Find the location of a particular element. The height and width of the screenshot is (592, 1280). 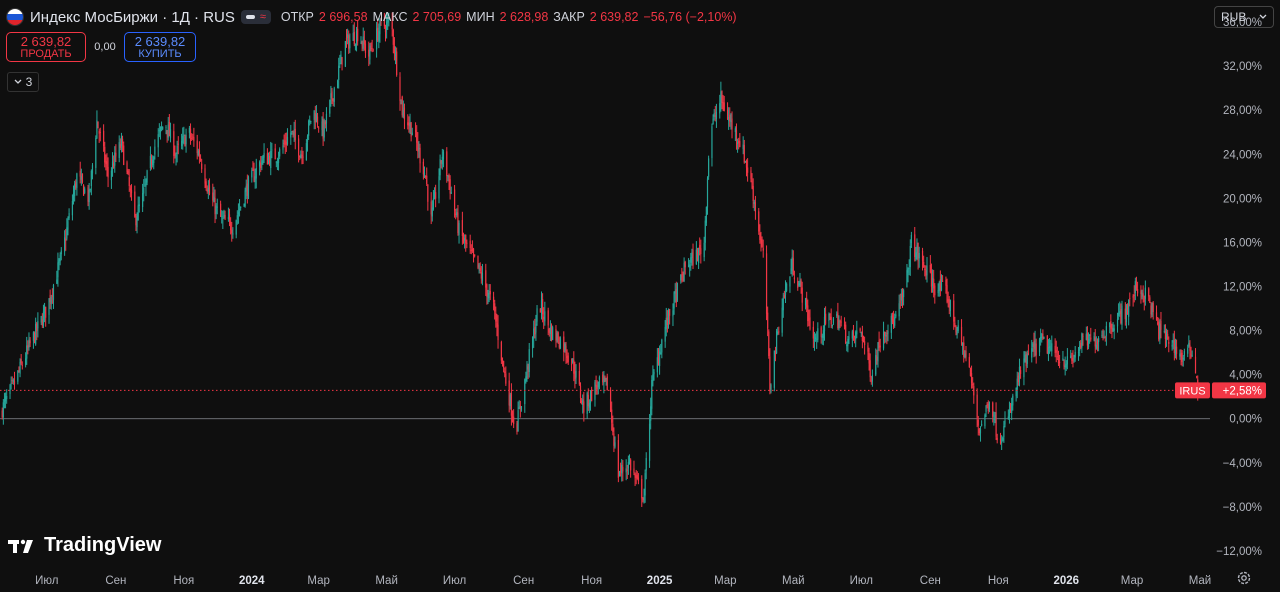

buy-label: КУПИТЬ is located at coordinates (160, 54).